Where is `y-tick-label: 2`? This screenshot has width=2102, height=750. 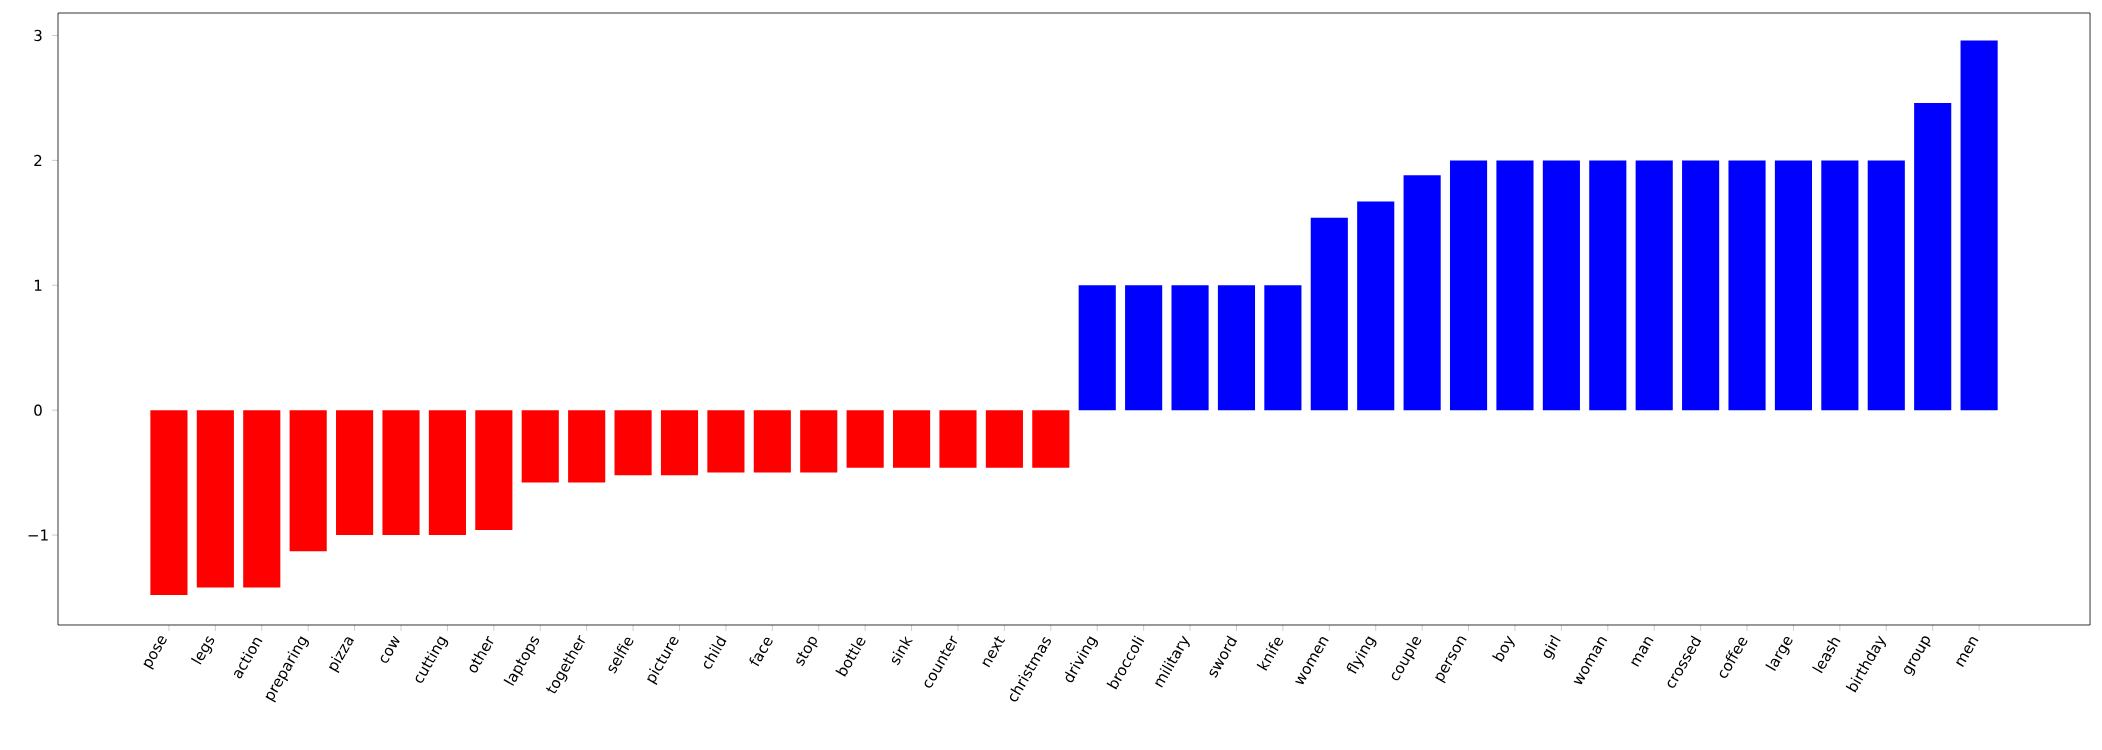 y-tick-label: 2 is located at coordinates (38, 160).